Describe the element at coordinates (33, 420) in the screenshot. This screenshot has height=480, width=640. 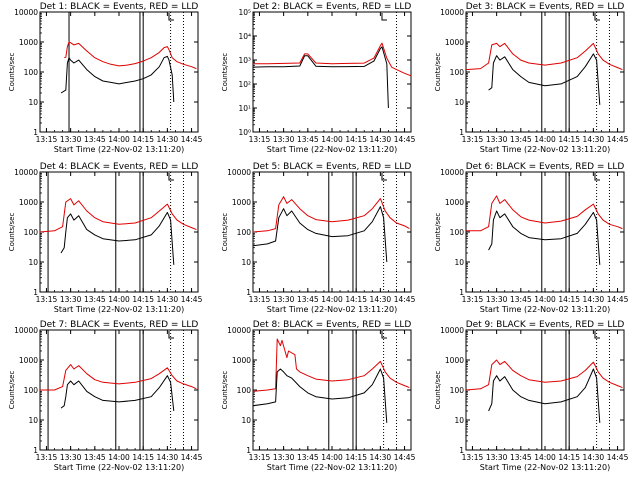
I see `det-7-y-tick-label: 10` at that location.